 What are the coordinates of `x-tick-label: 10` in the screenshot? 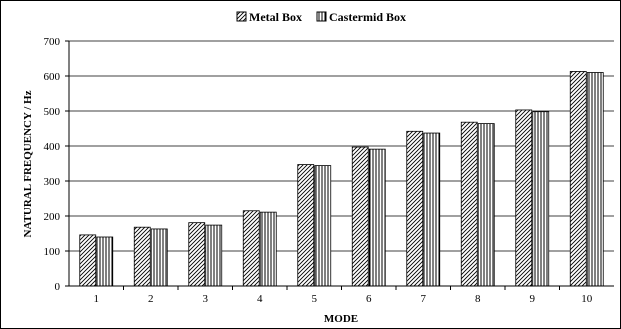 It's located at (587, 299).